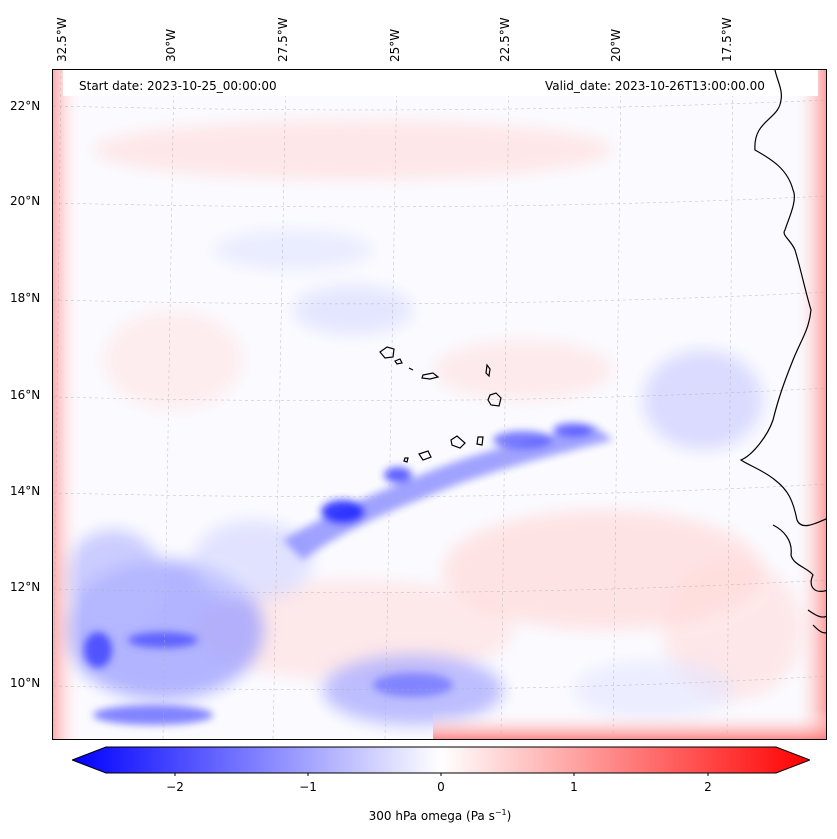 This screenshot has height=839, width=837. I want to click on colorbar-body, so click(441, 760).